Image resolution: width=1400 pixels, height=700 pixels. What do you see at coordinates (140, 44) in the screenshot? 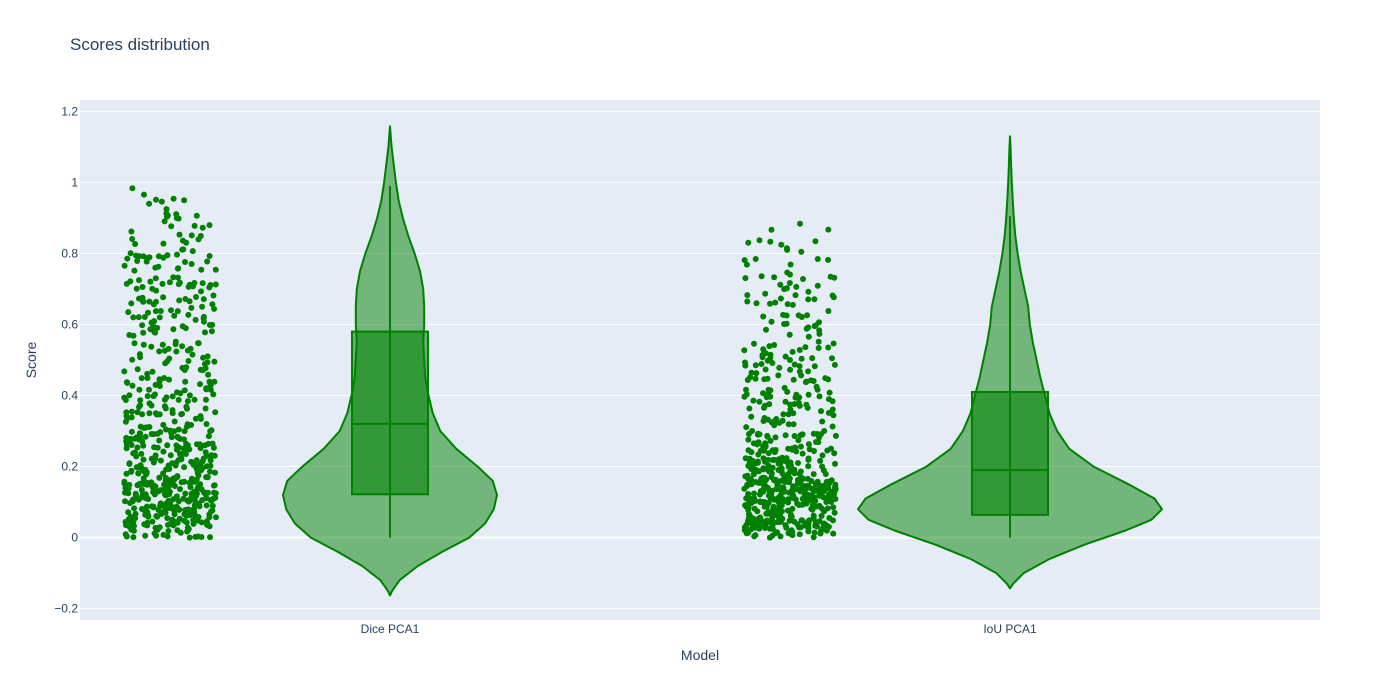
I see `chart-title: Scores distribution` at bounding box center [140, 44].